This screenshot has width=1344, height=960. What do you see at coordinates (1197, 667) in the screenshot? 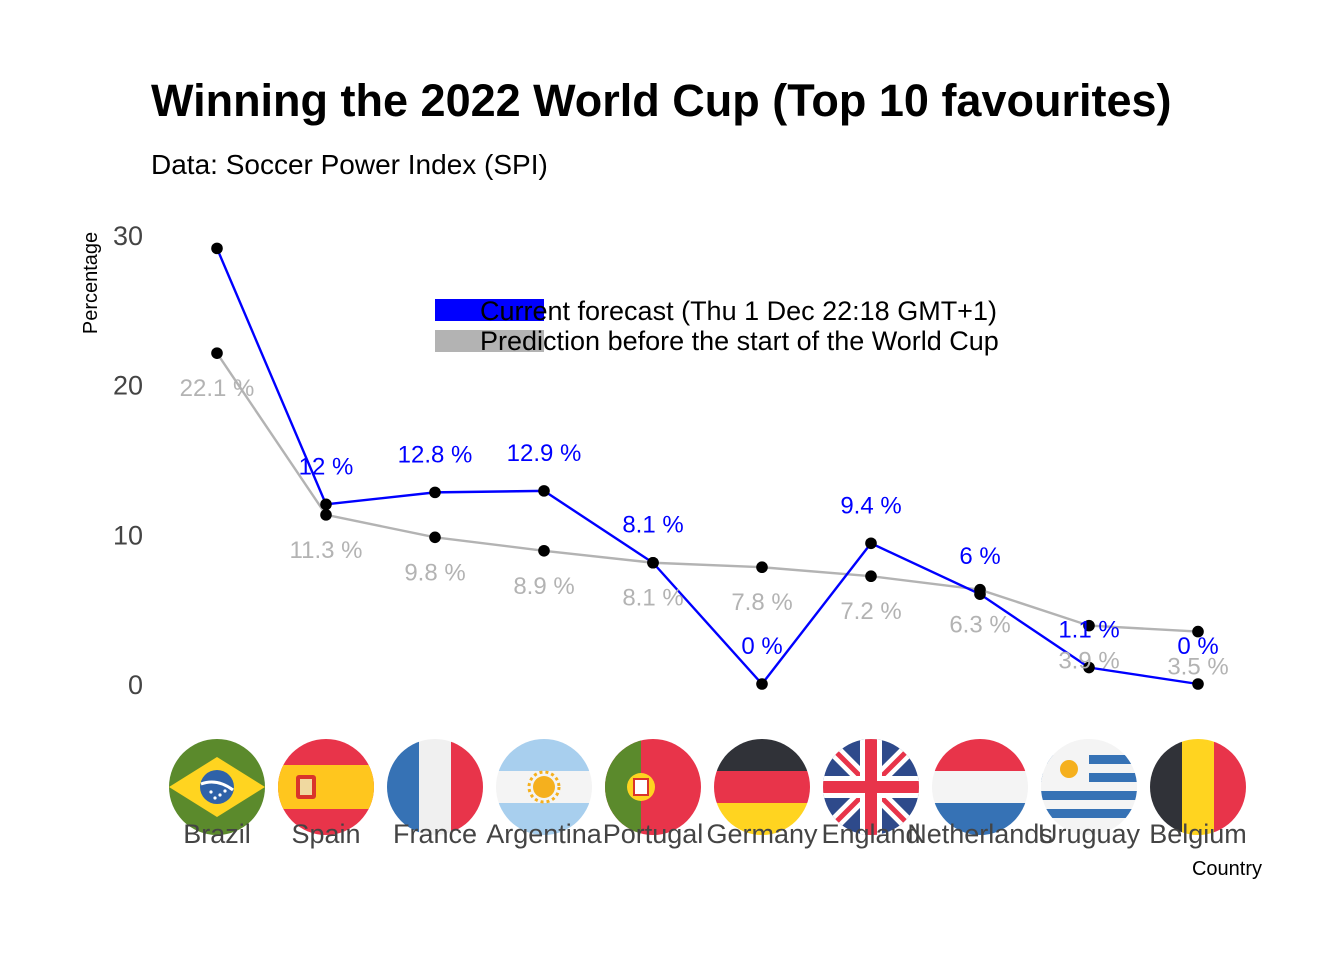
I see `pre-tournament-label: 3.5 %` at bounding box center [1197, 667].